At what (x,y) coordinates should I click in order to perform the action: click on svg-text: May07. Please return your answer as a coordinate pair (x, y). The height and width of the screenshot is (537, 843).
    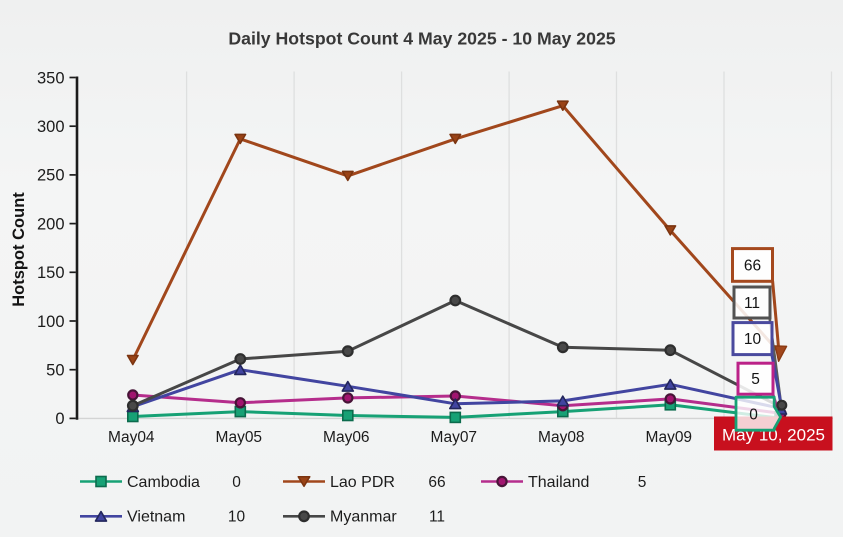
    Looking at the image, I should click on (454, 437).